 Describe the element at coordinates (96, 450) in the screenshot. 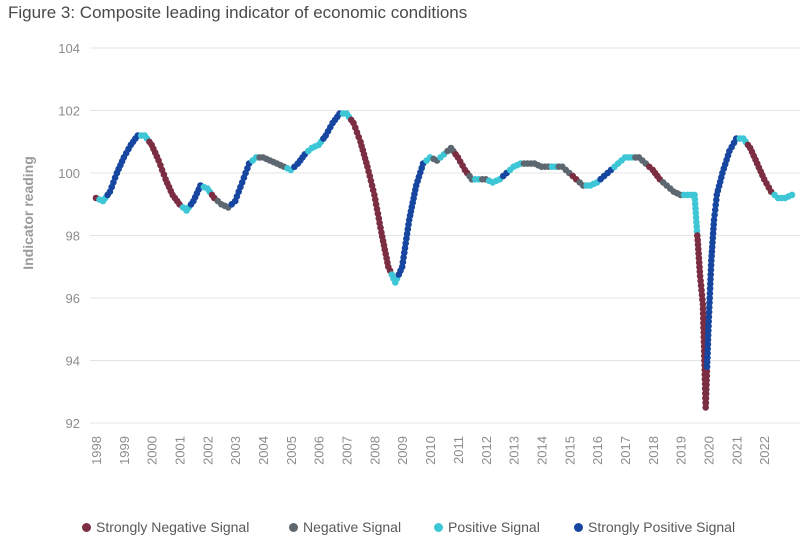

I see `x-tick-label: 1998` at that location.